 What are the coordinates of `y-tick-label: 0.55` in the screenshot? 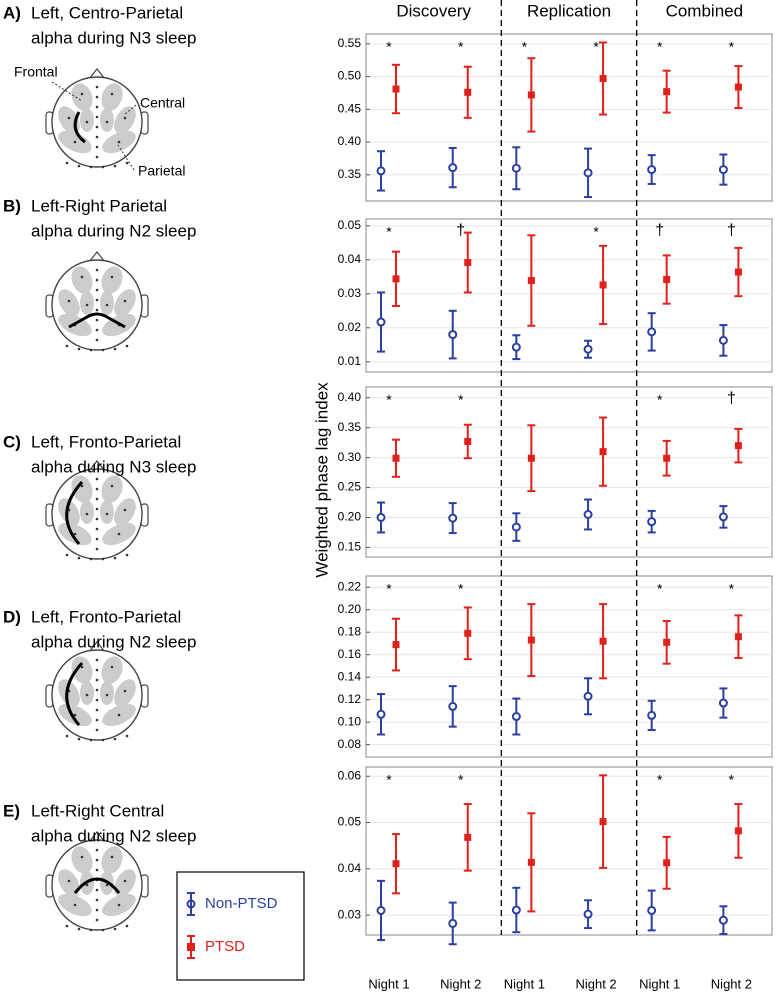 It's located at (350, 43).